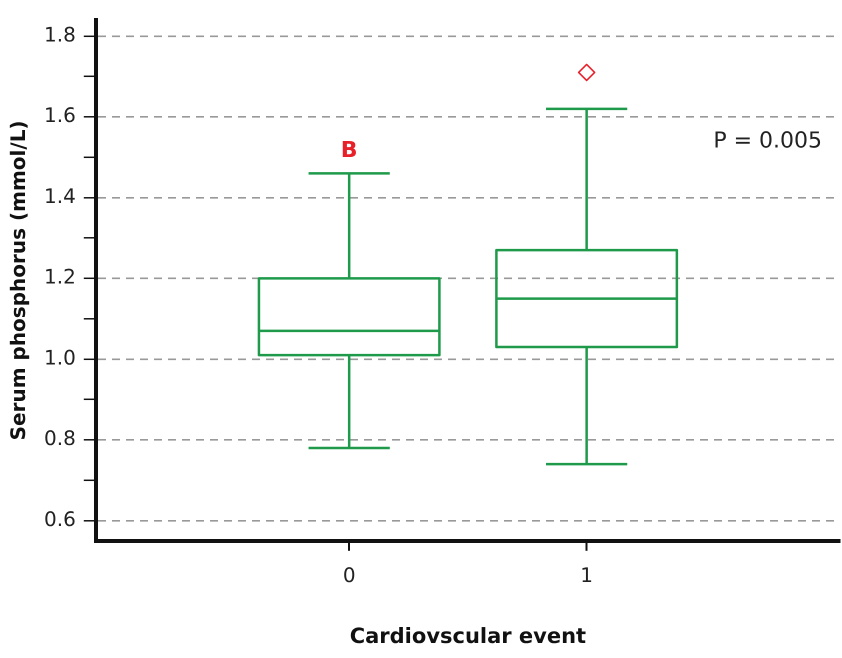  I want to click on annotation: B, so click(349, 151).